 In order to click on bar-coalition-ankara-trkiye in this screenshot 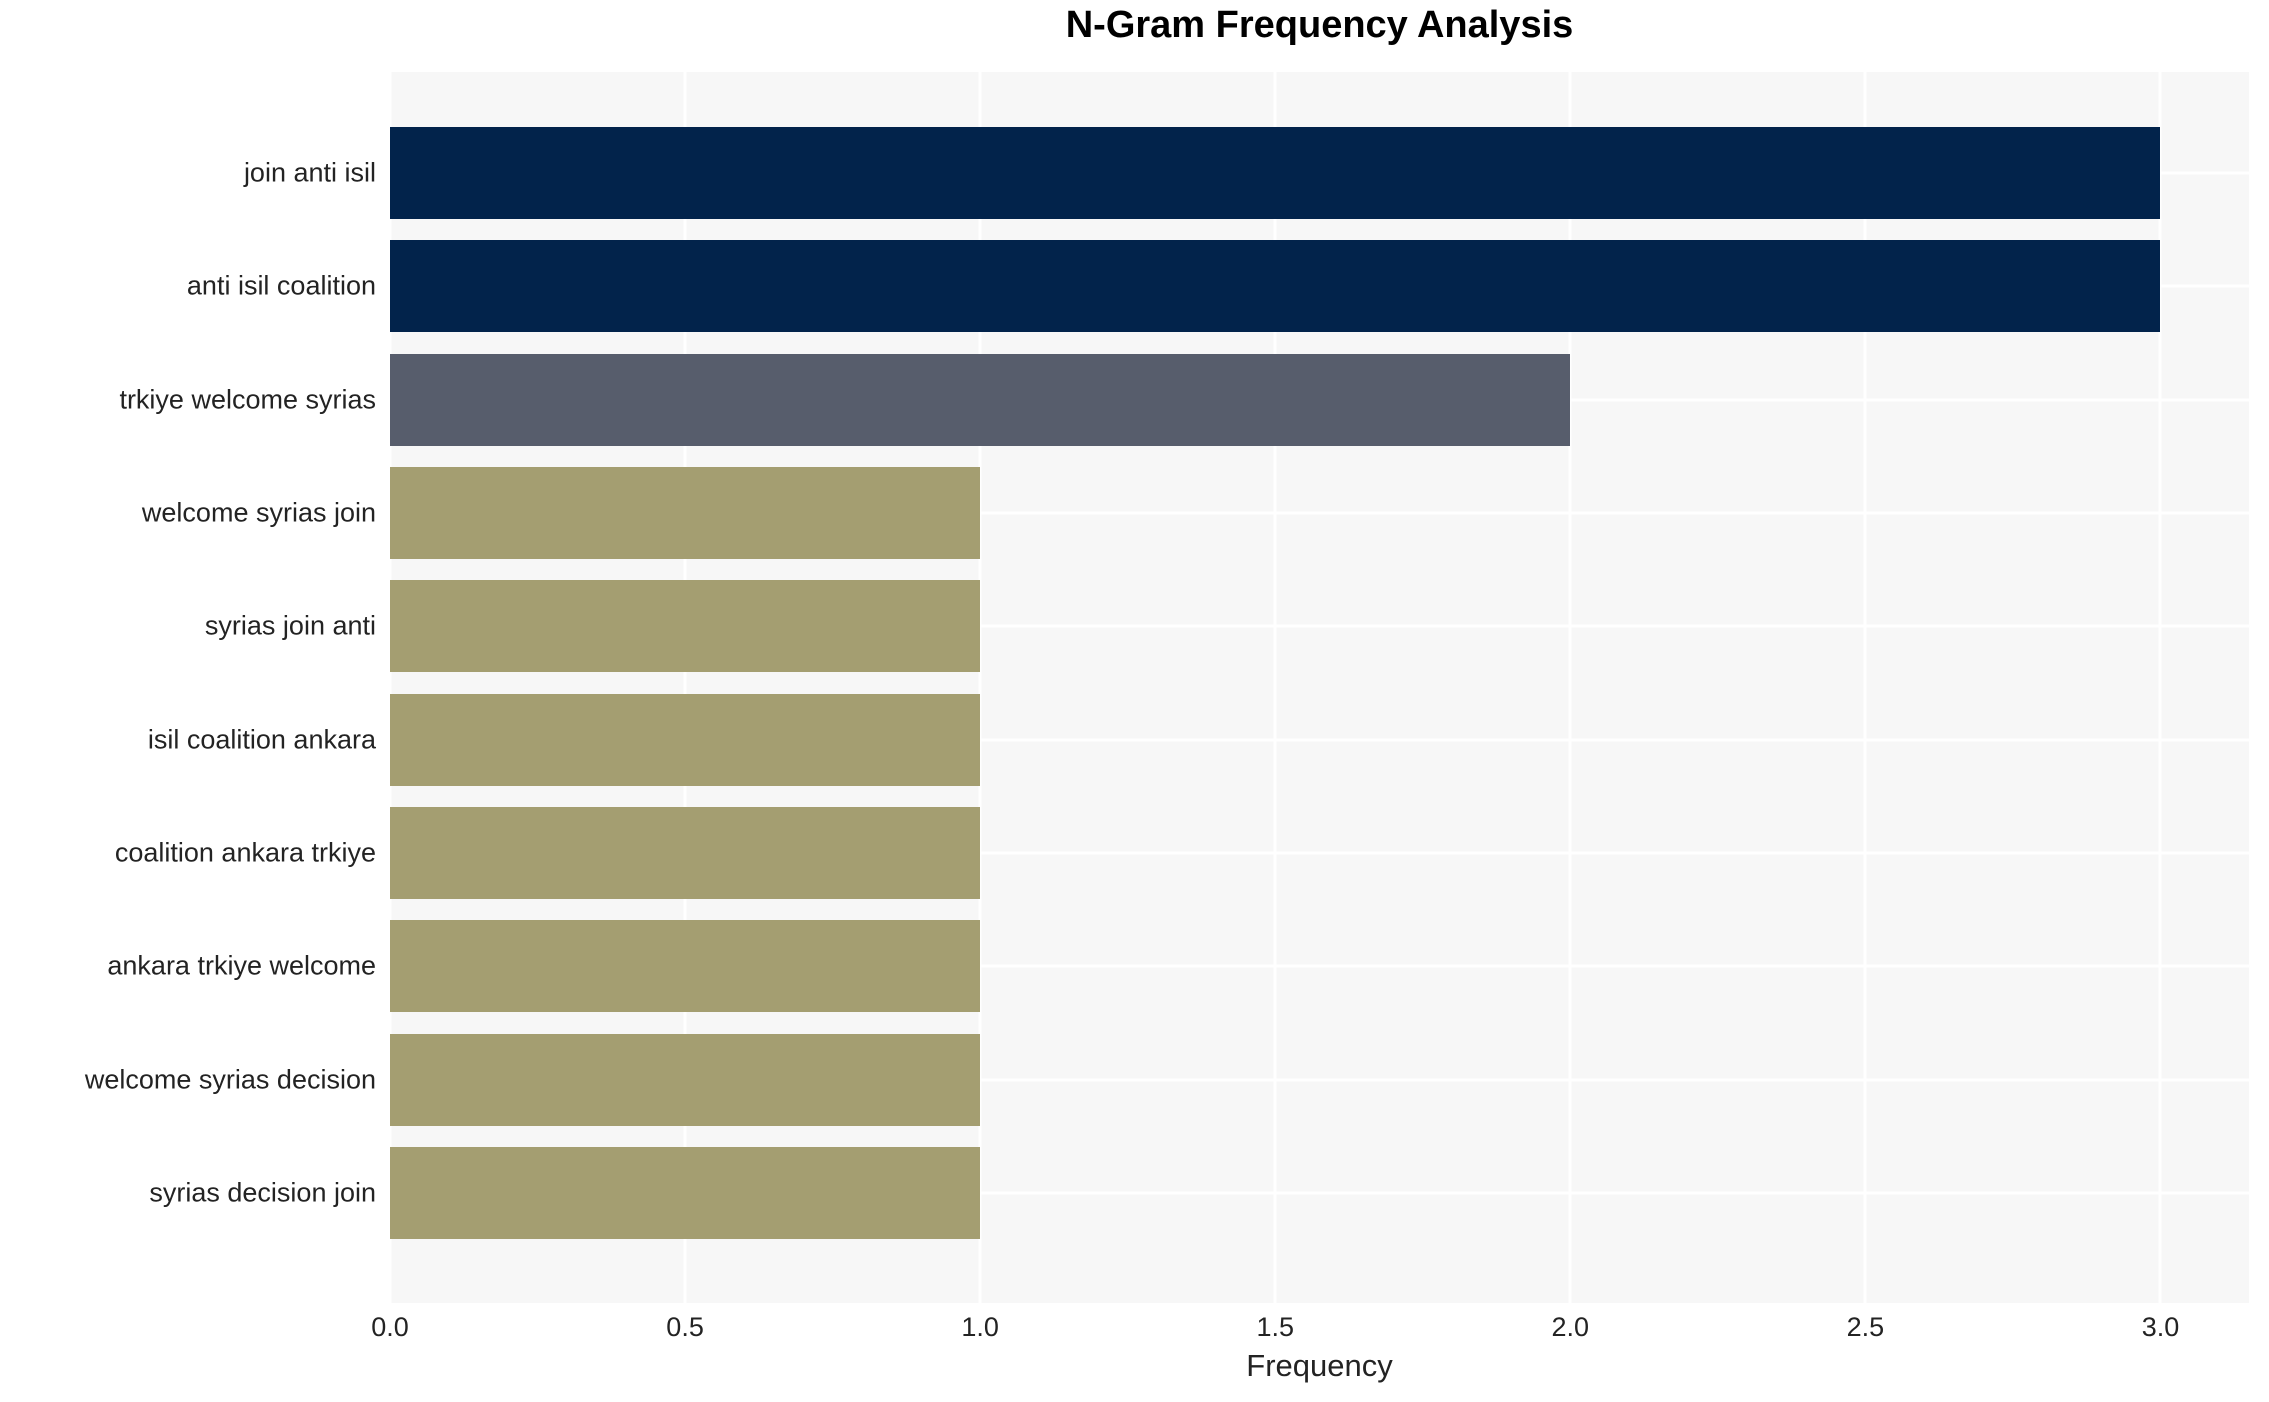, I will do `click(685, 852)`.